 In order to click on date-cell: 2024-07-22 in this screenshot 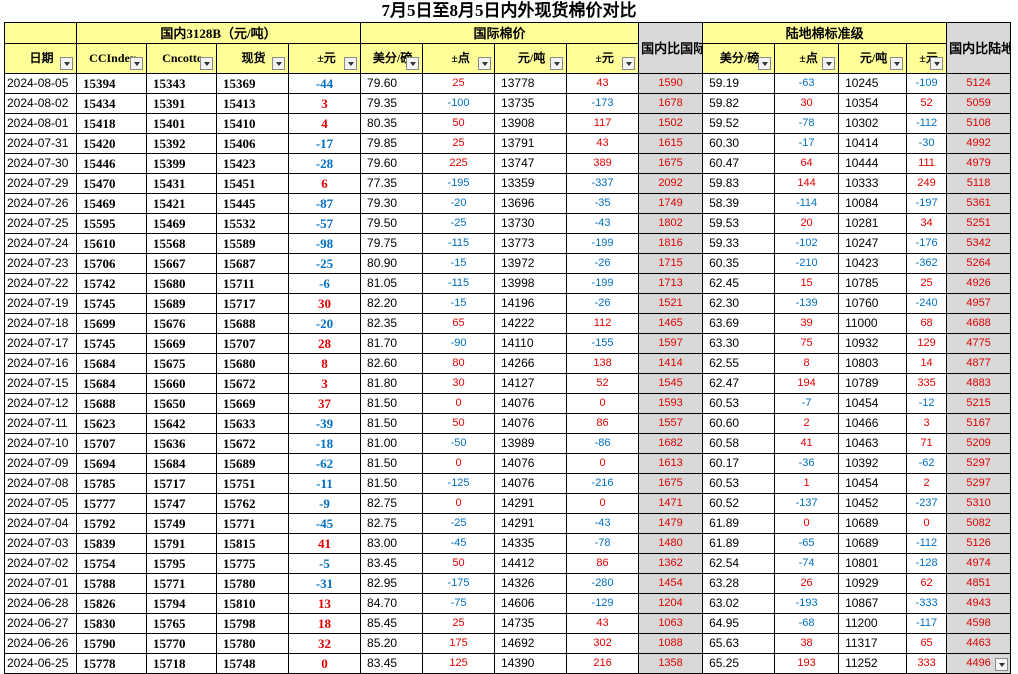, I will do `click(40, 283)`.